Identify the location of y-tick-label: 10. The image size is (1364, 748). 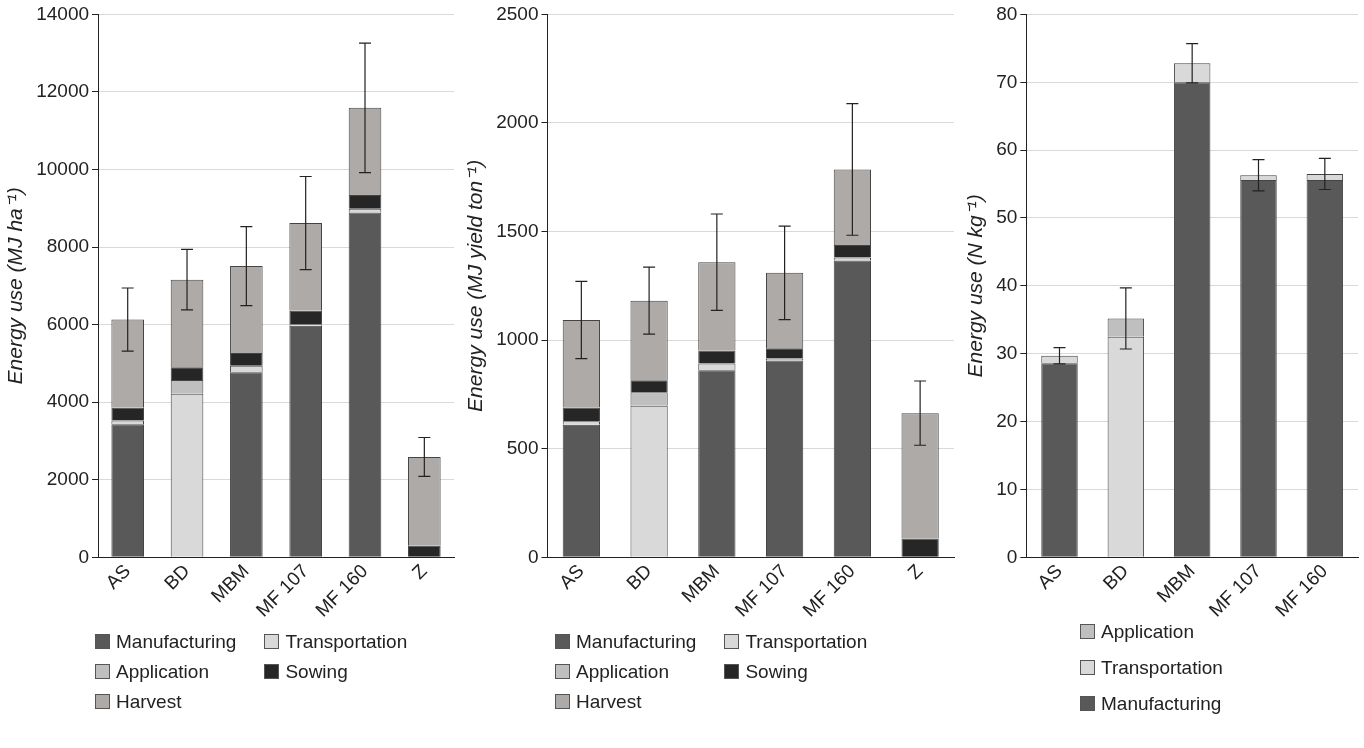
(1007, 488).